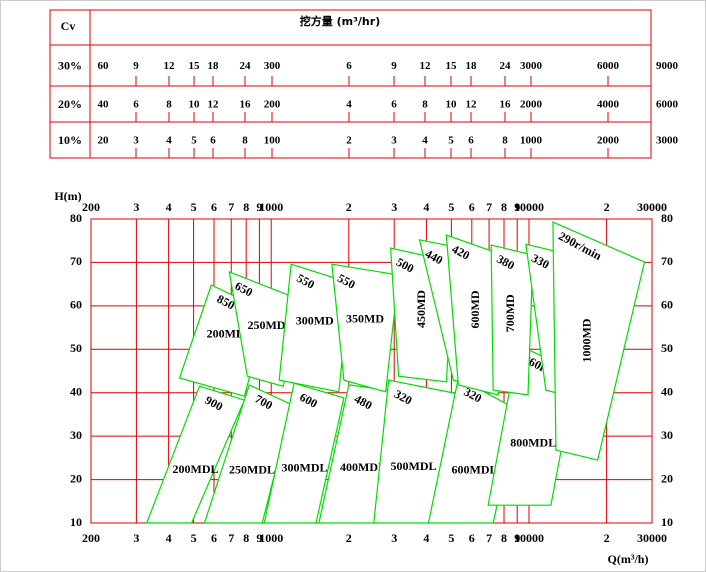 Image resolution: width=706 pixels, height=572 pixels. I want to click on y-tick-label: 20, so click(76, 478).